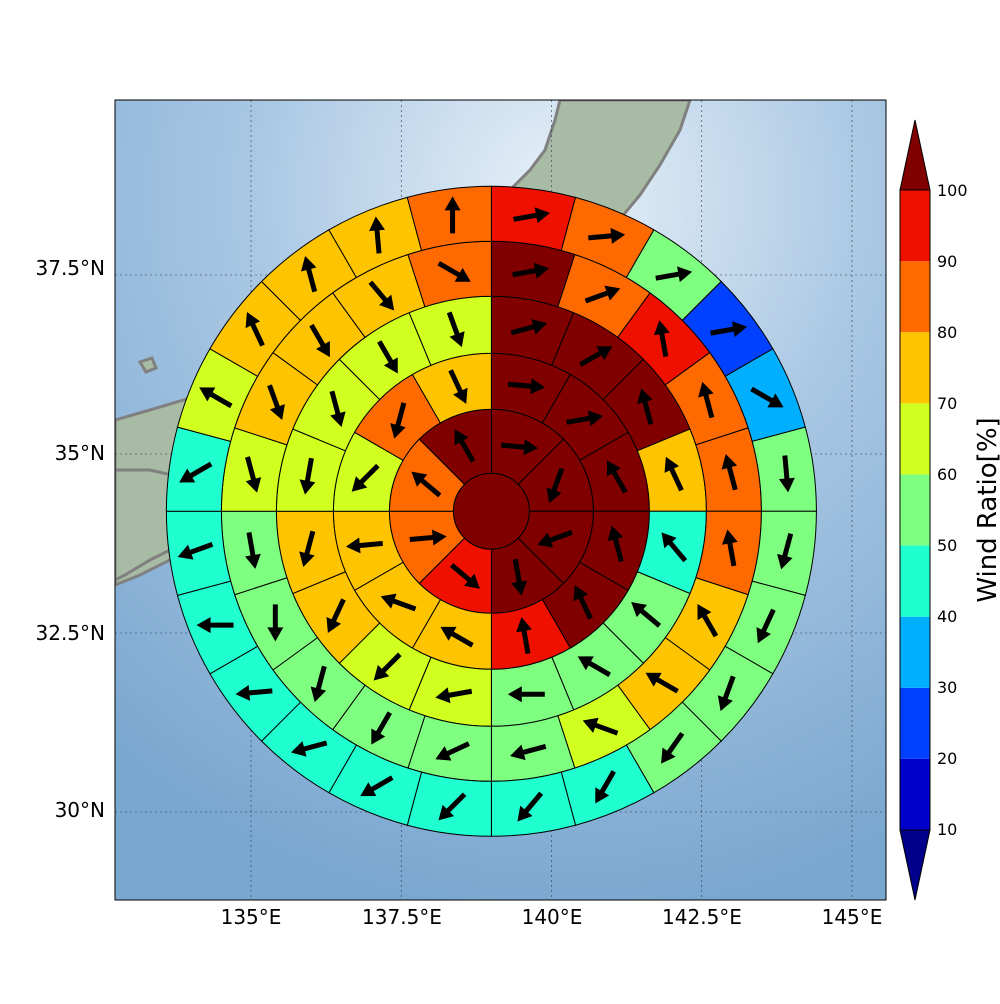  Describe the element at coordinates (71, 268) in the screenshot. I see `lat-tick-37-5: 37.5°N` at that location.